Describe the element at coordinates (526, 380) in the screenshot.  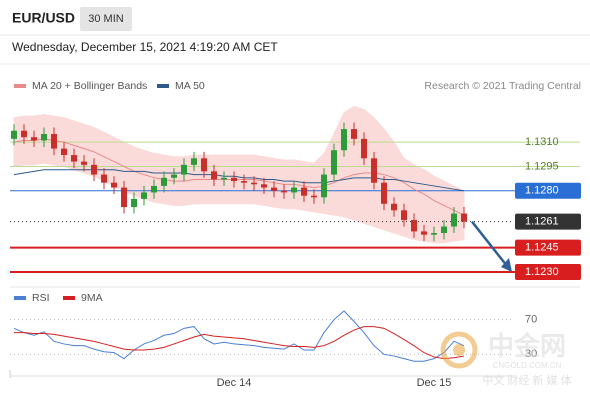
I see `watermark-slogan: 中文 财经 新 媒 体` at that location.